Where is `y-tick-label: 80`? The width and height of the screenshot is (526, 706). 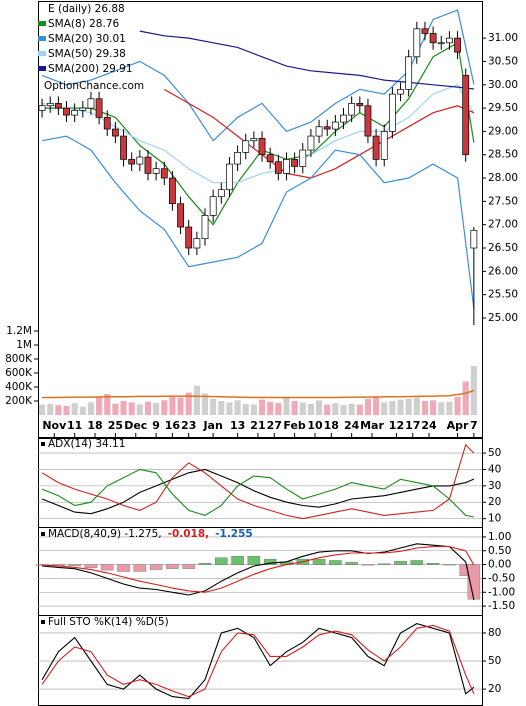
y-tick-label: 80 is located at coordinates (494, 633).